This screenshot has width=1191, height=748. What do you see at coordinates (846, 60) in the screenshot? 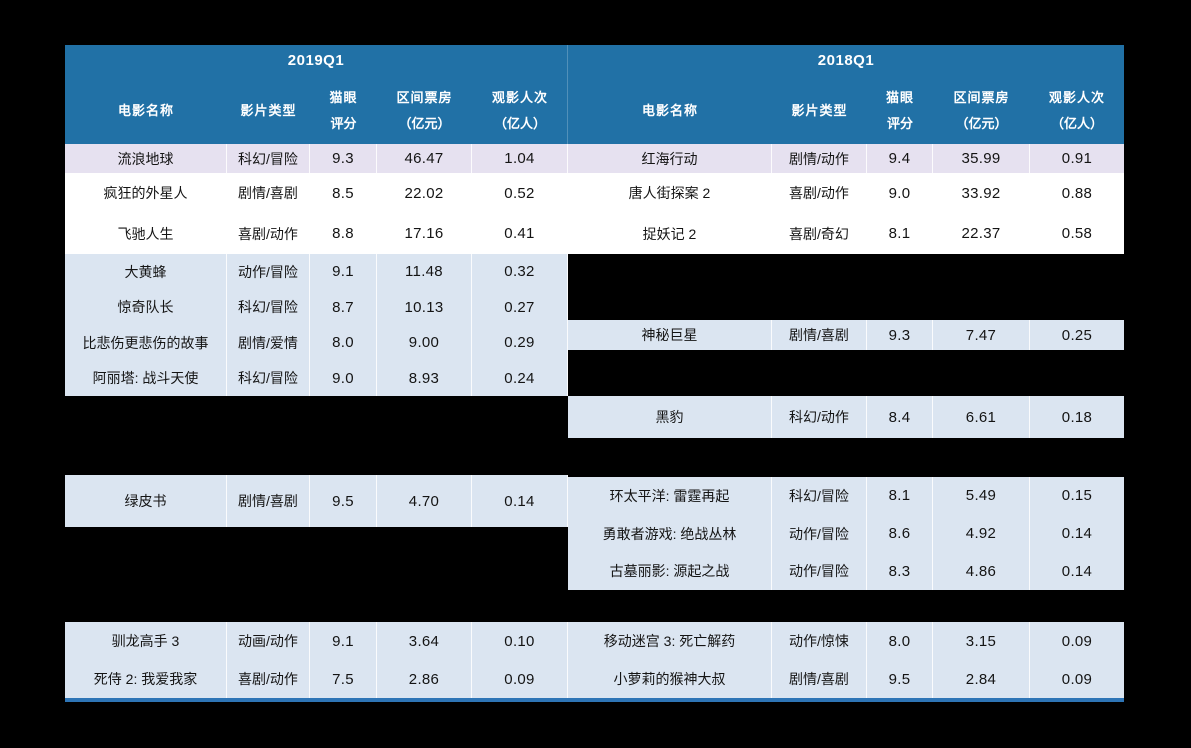
I see `quarter-header-2018q1: 2018Q1` at bounding box center [846, 60].